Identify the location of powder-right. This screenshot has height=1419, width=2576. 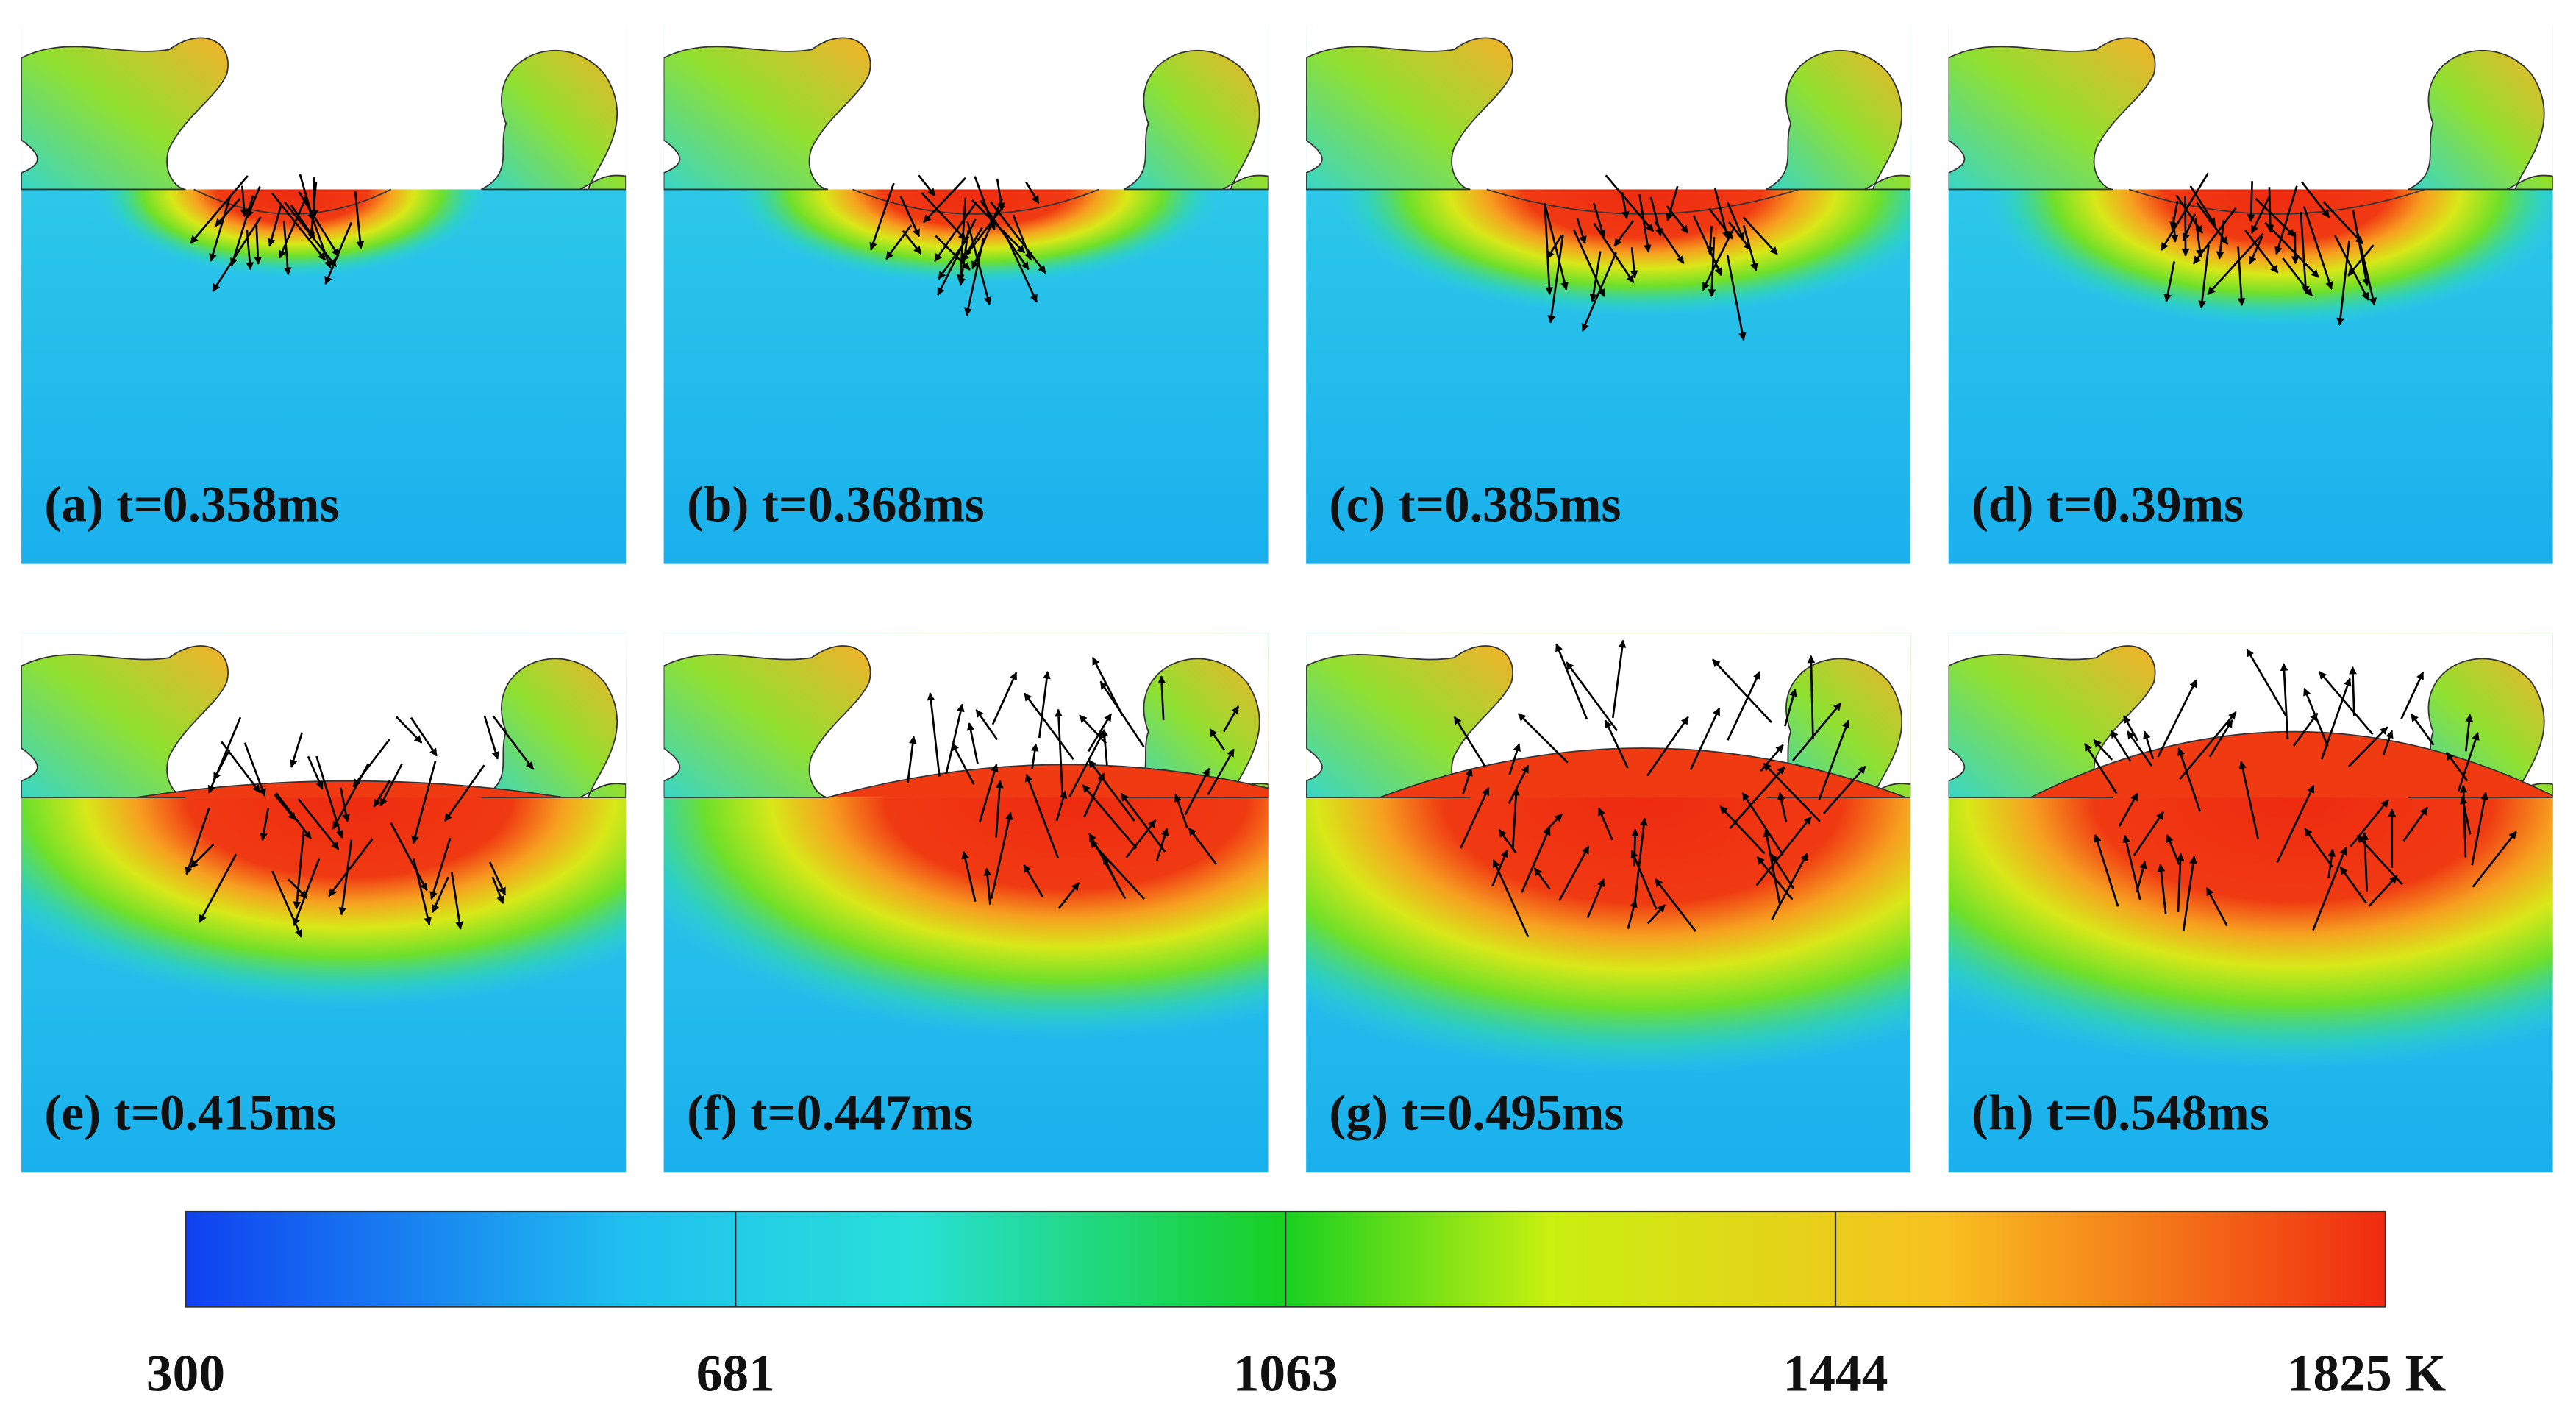
(1196, 120).